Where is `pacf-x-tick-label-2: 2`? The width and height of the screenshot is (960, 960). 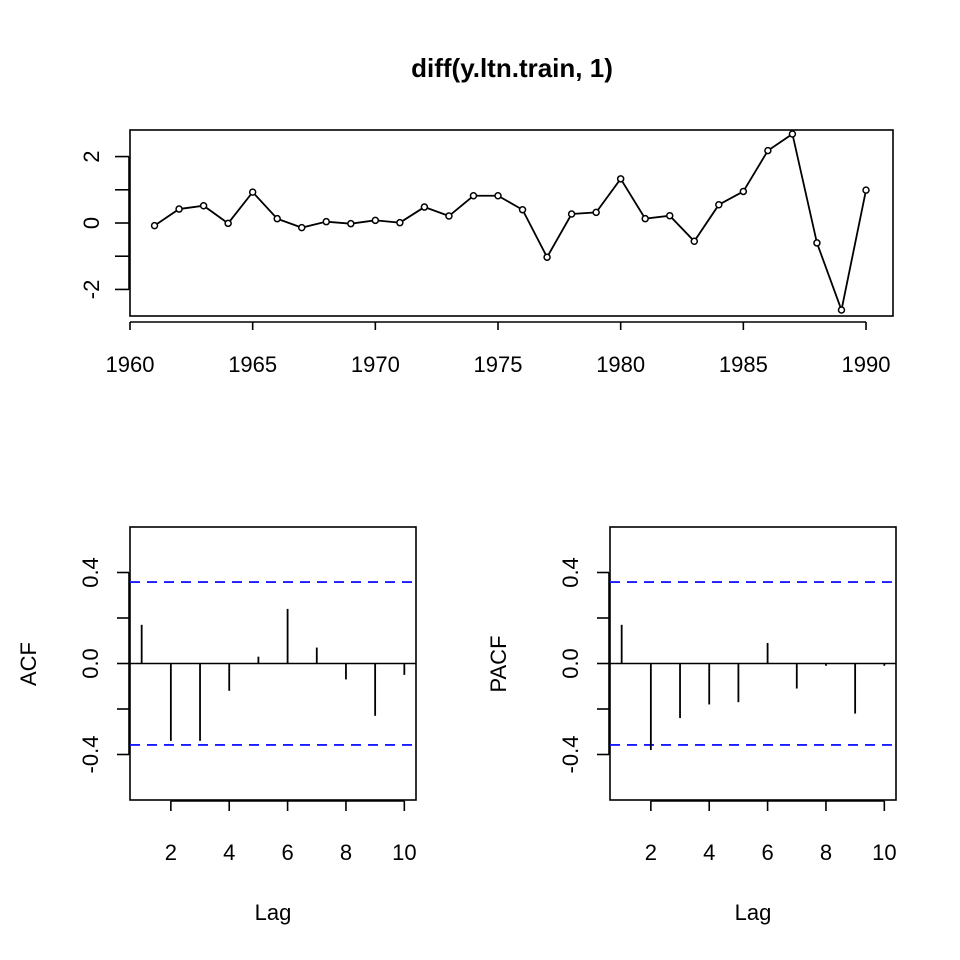
pacf-x-tick-label-2: 2 is located at coordinates (651, 852).